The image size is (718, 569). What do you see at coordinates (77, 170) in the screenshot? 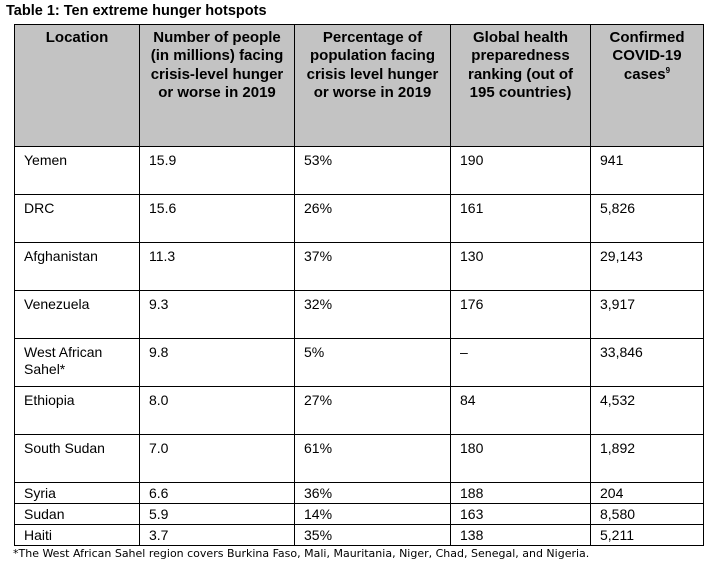
I see `cell-location: Yemen` at bounding box center [77, 170].